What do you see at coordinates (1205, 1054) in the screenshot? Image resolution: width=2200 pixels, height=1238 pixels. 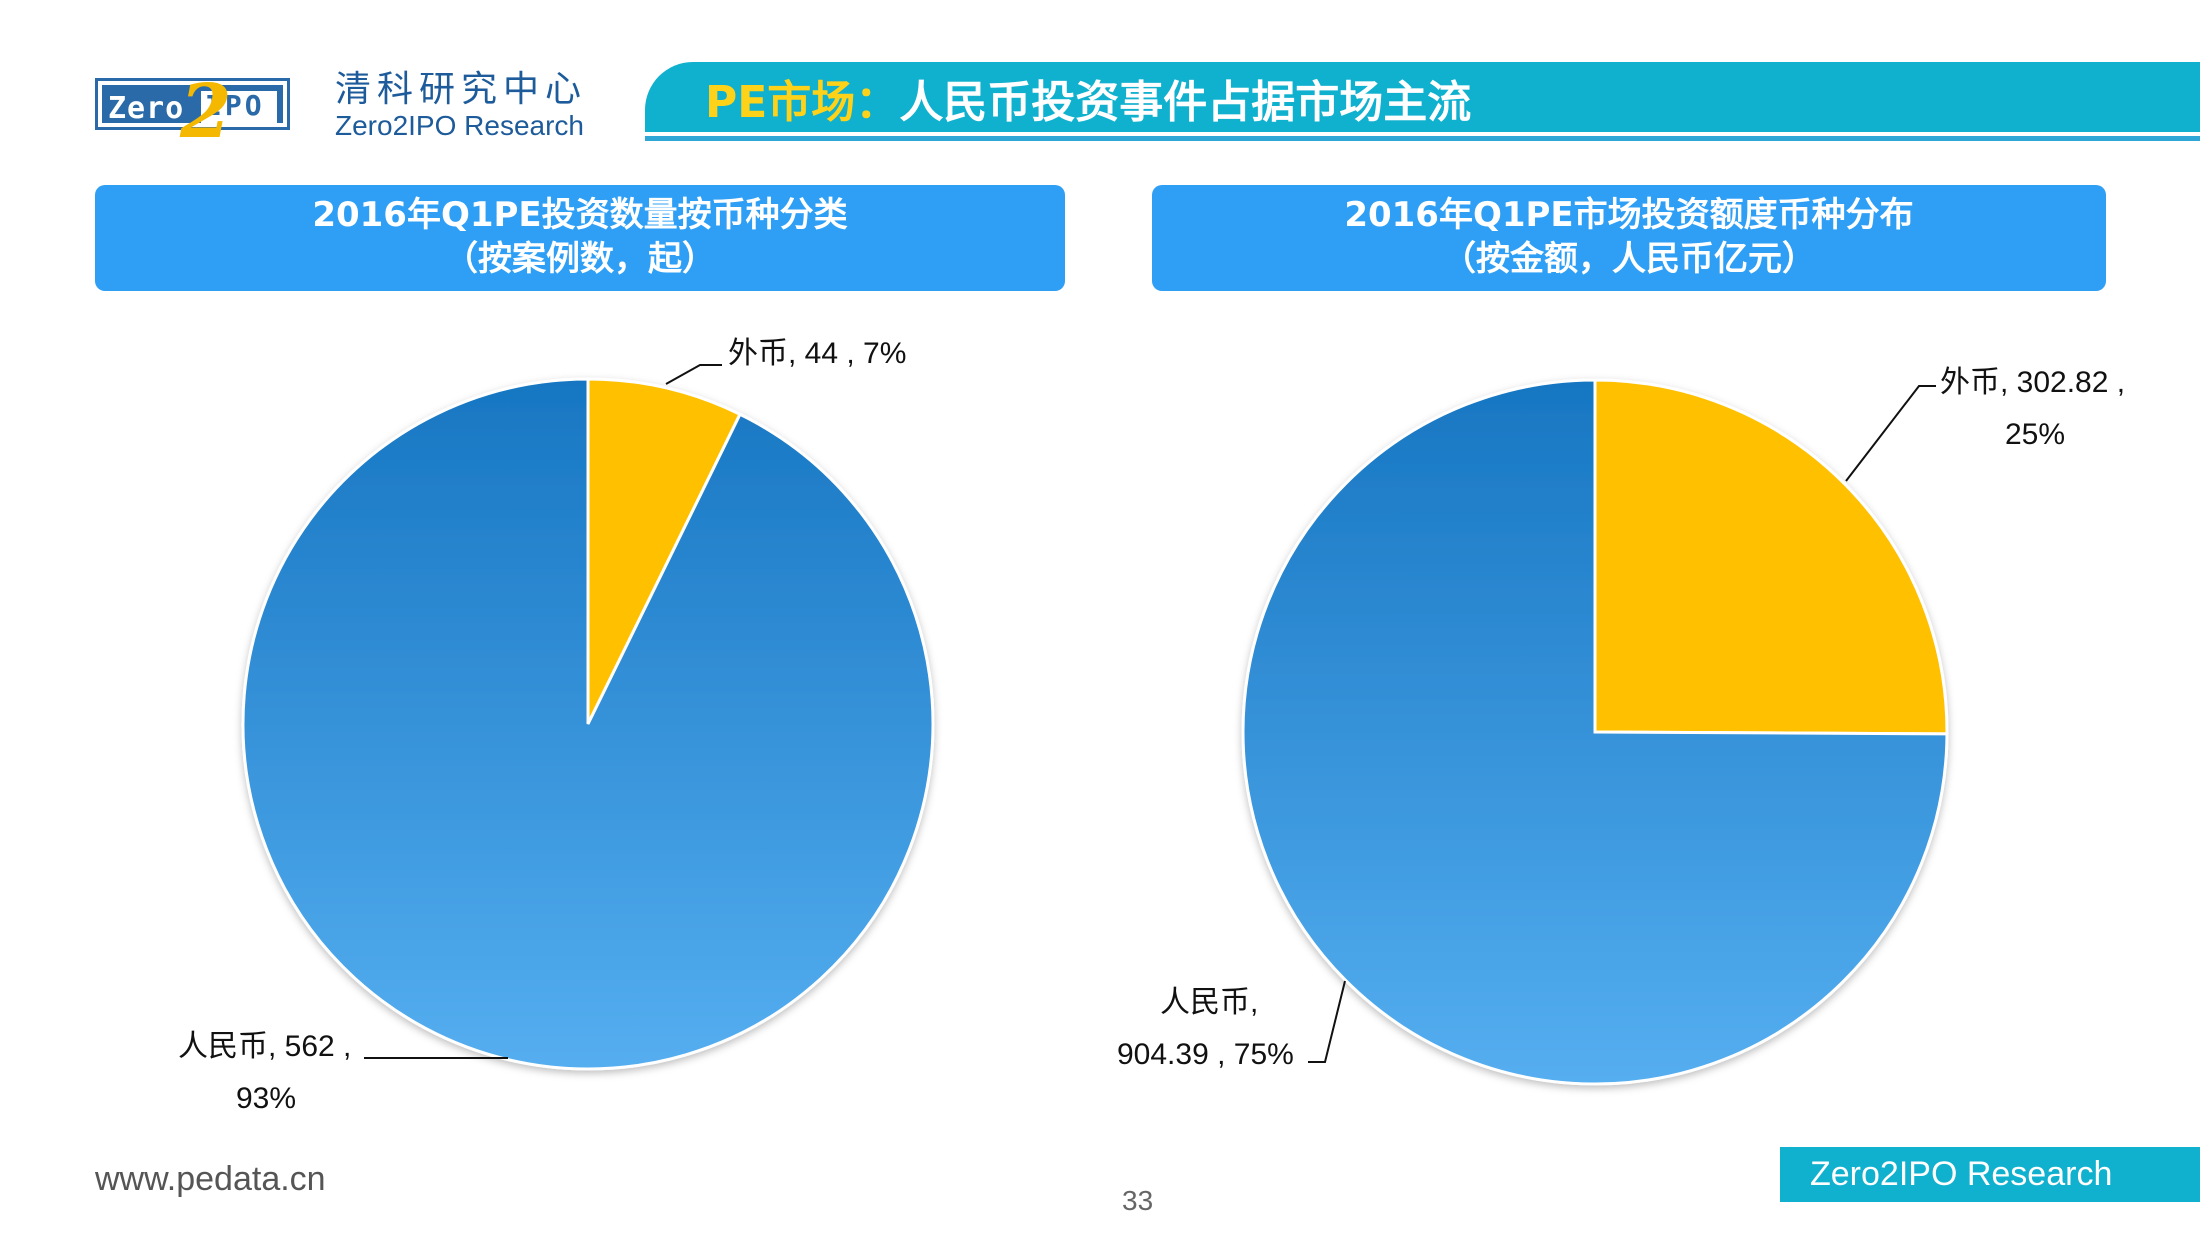 I see `chart2-label-rmb-line2: 904.39 , 75%` at bounding box center [1205, 1054].